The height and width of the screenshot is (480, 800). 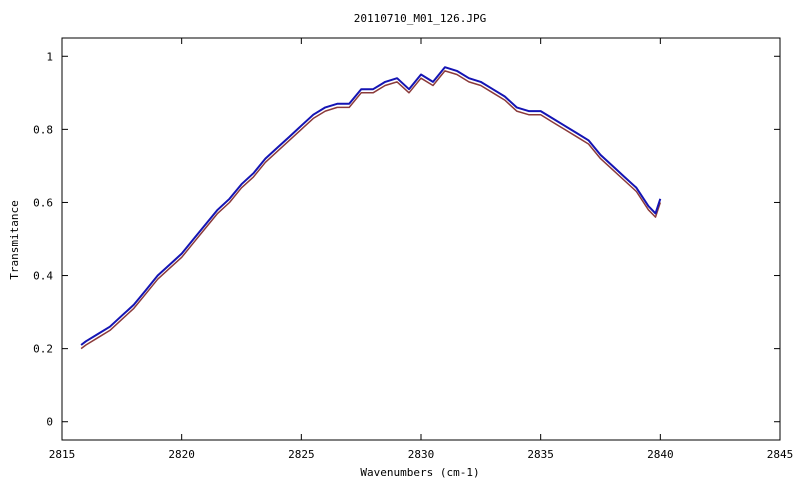 What do you see at coordinates (419, 472) in the screenshot?
I see `x-axis-label: Wavenumbers (cm-1)` at bounding box center [419, 472].